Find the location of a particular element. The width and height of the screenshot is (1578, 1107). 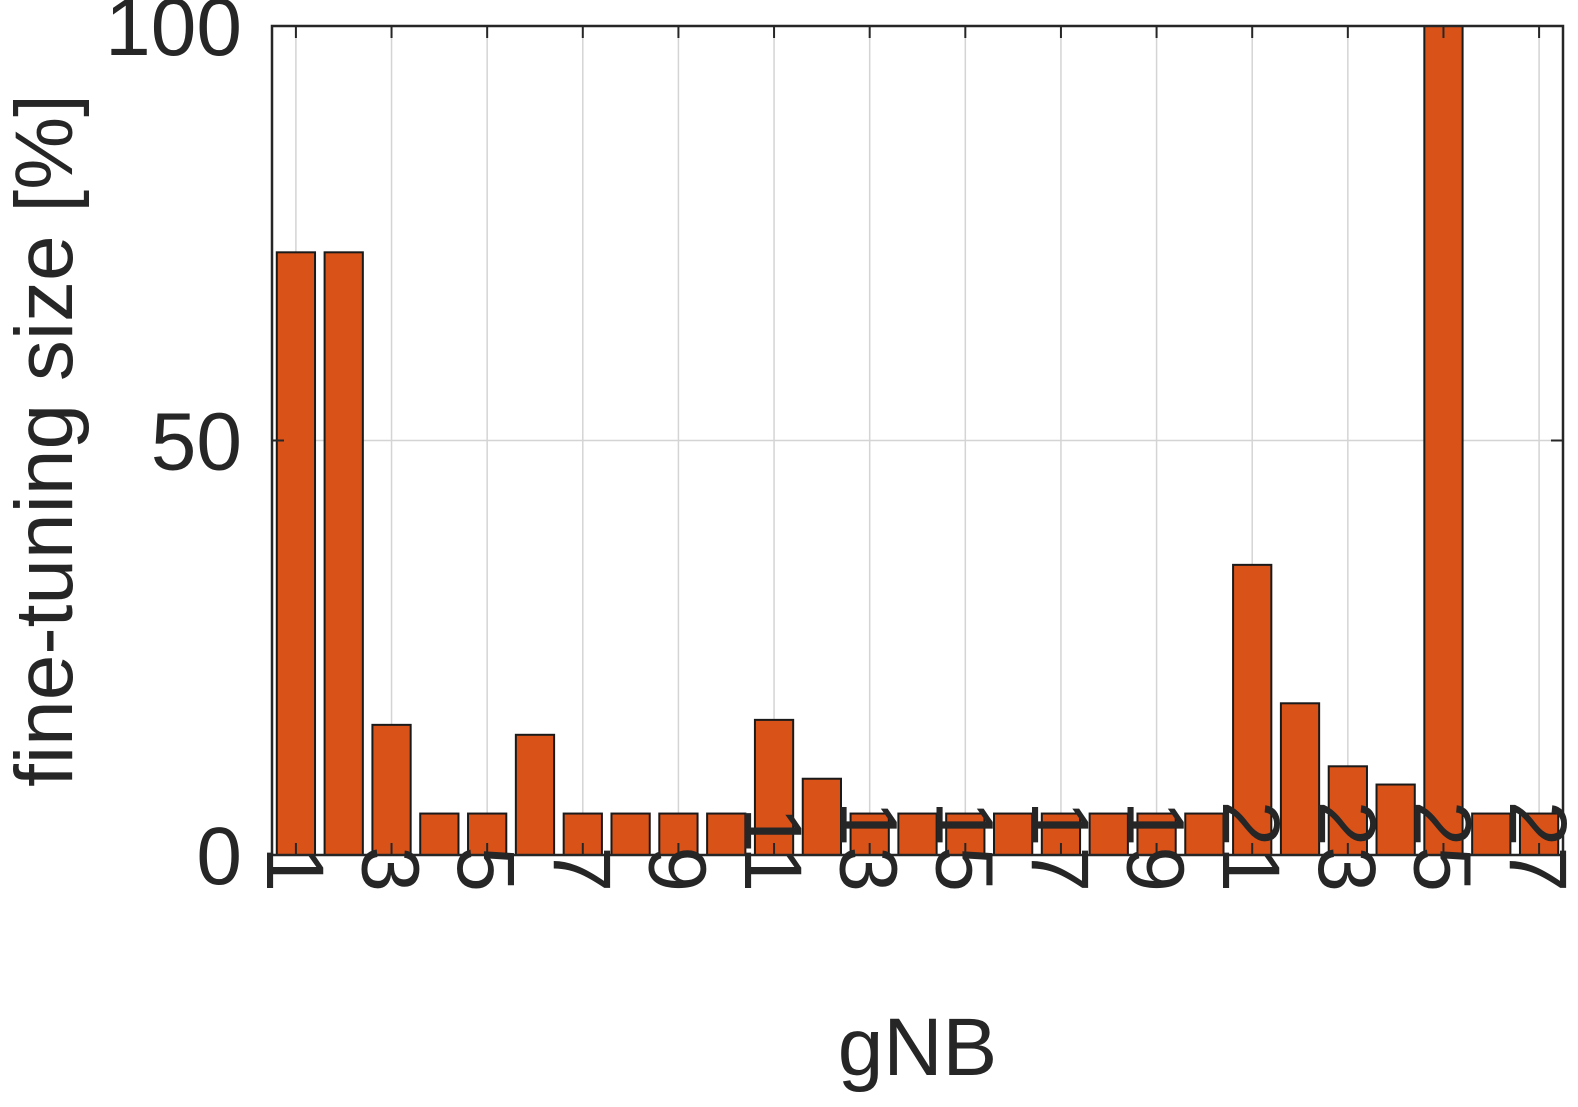

x-tick-label: 13 is located at coordinates (868, 846).